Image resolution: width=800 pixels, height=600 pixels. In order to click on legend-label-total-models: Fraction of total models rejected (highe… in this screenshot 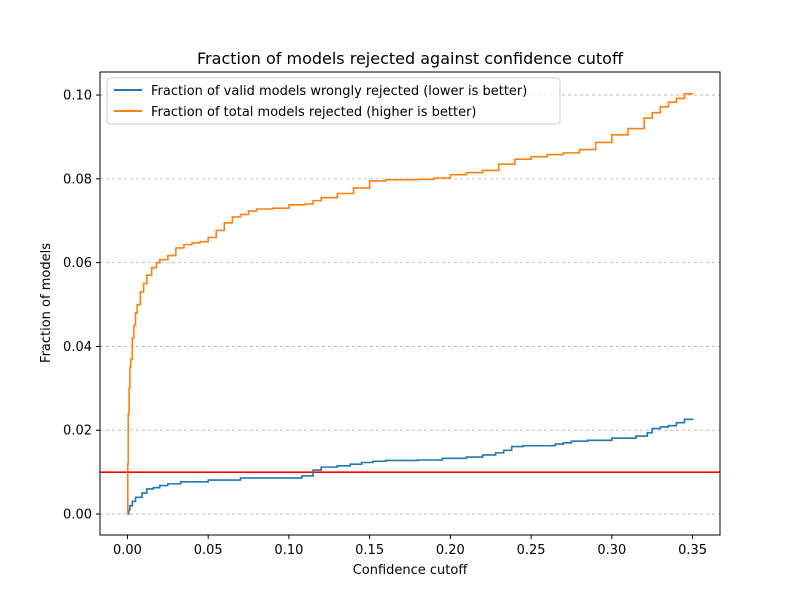, I will do `click(314, 112)`.